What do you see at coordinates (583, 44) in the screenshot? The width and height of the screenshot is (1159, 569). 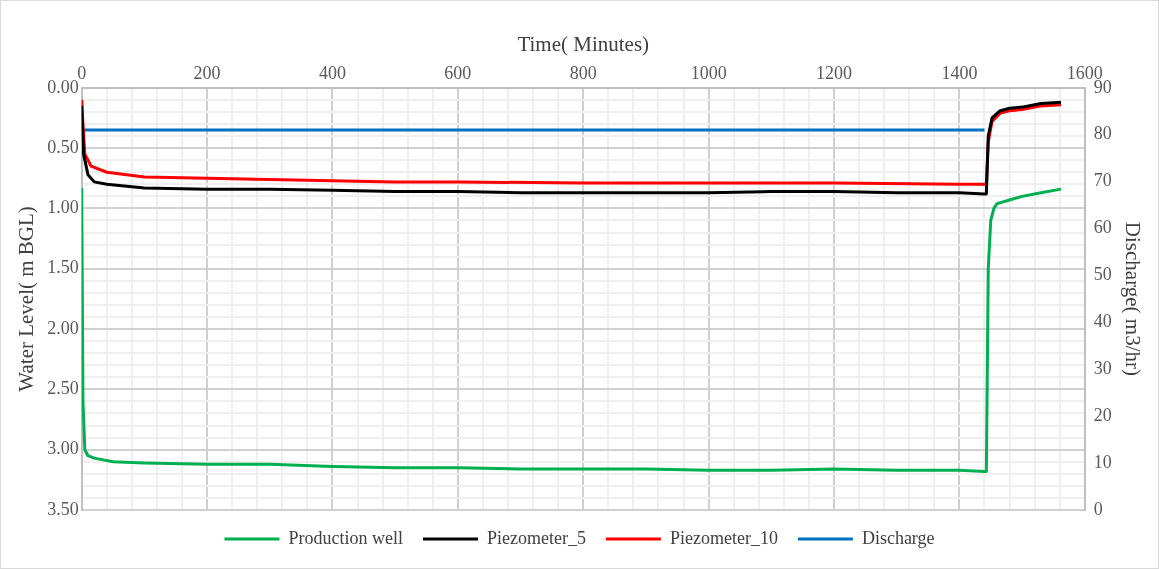 I see `x-axis-title: Time( Minutes)` at bounding box center [583, 44].